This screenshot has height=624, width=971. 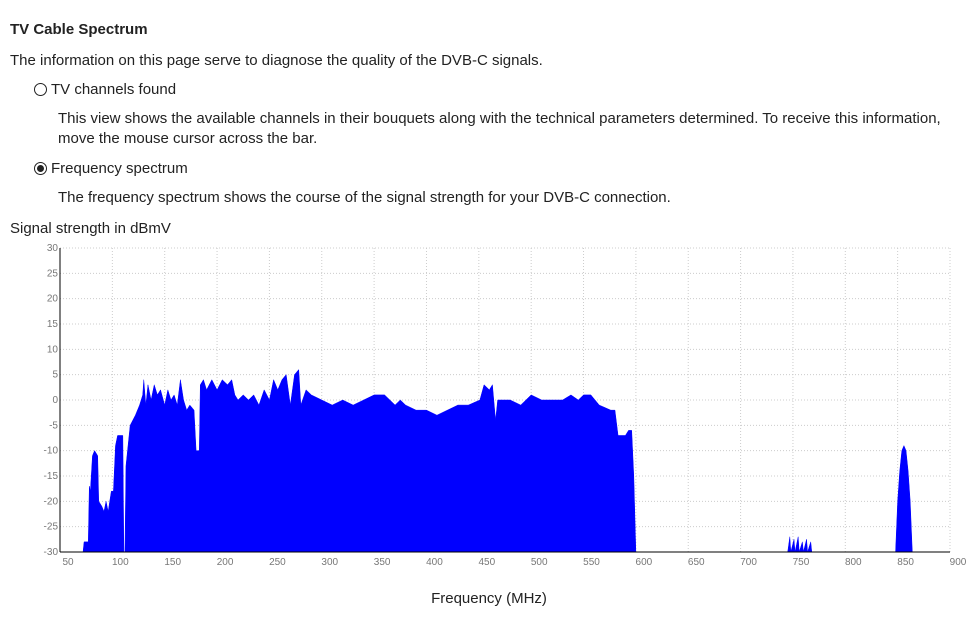 I want to click on x-tick-label: 50, so click(x=68, y=562).